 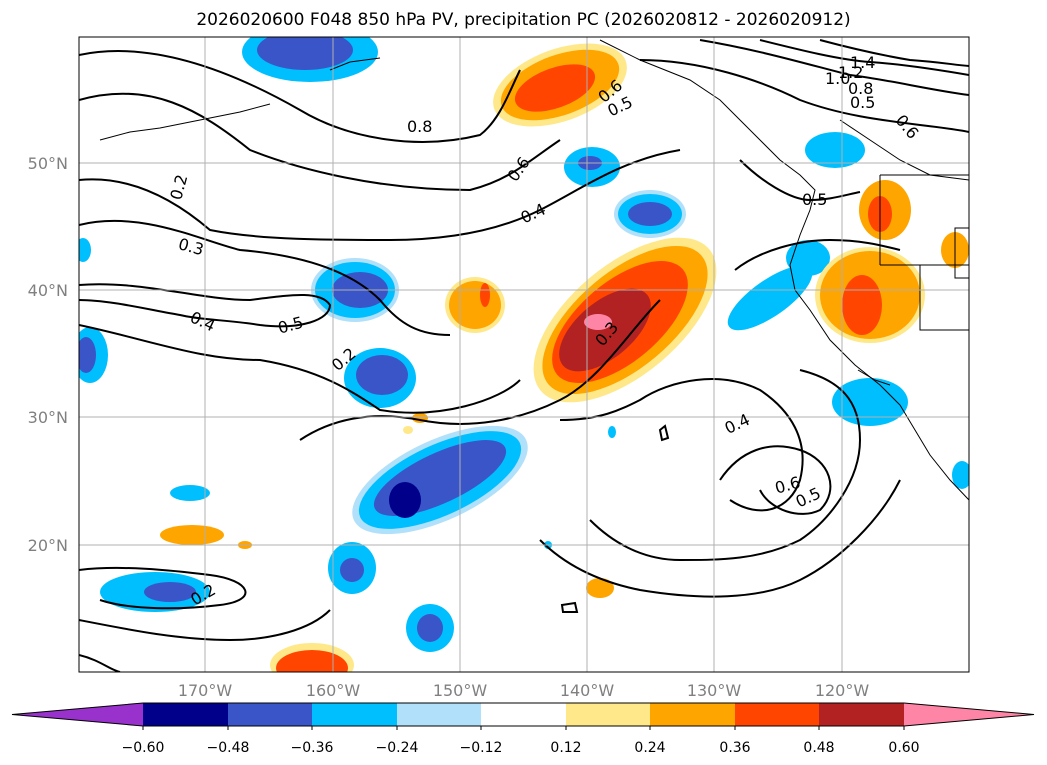 What do you see at coordinates (143, 748) in the screenshot?
I see `colorbar-tick: −0.60` at bounding box center [143, 748].